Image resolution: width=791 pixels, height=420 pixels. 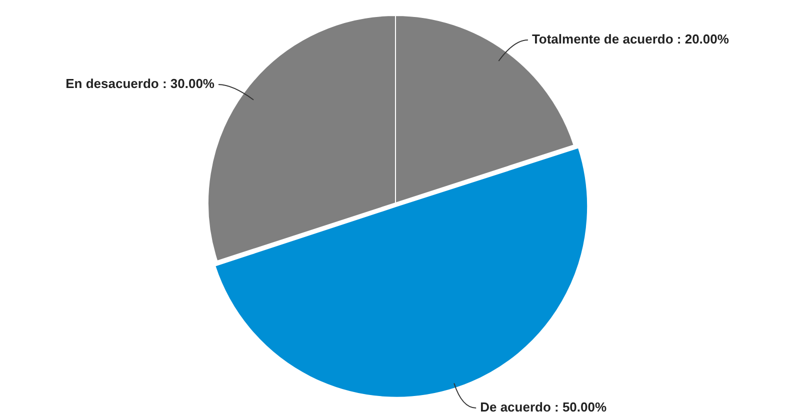 What do you see at coordinates (543, 407) in the screenshot?
I see `slice-label: De acuerdo : 50.00%` at bounding box center [543, 407].